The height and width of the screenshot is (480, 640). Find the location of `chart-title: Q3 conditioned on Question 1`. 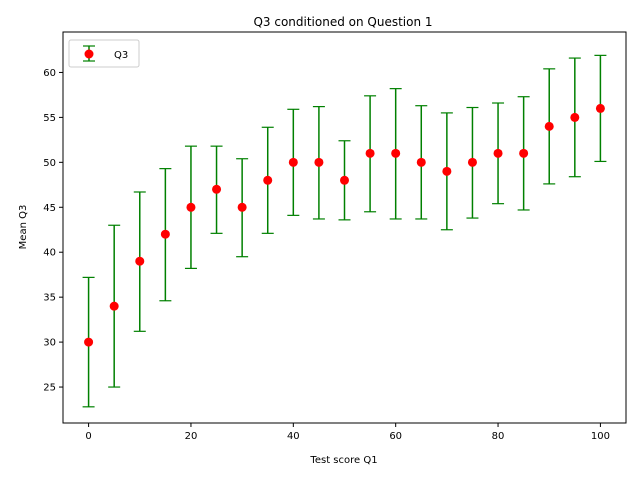

chart-title: Q3 conditioned on Question 1 is located at coordinates (342, 22).